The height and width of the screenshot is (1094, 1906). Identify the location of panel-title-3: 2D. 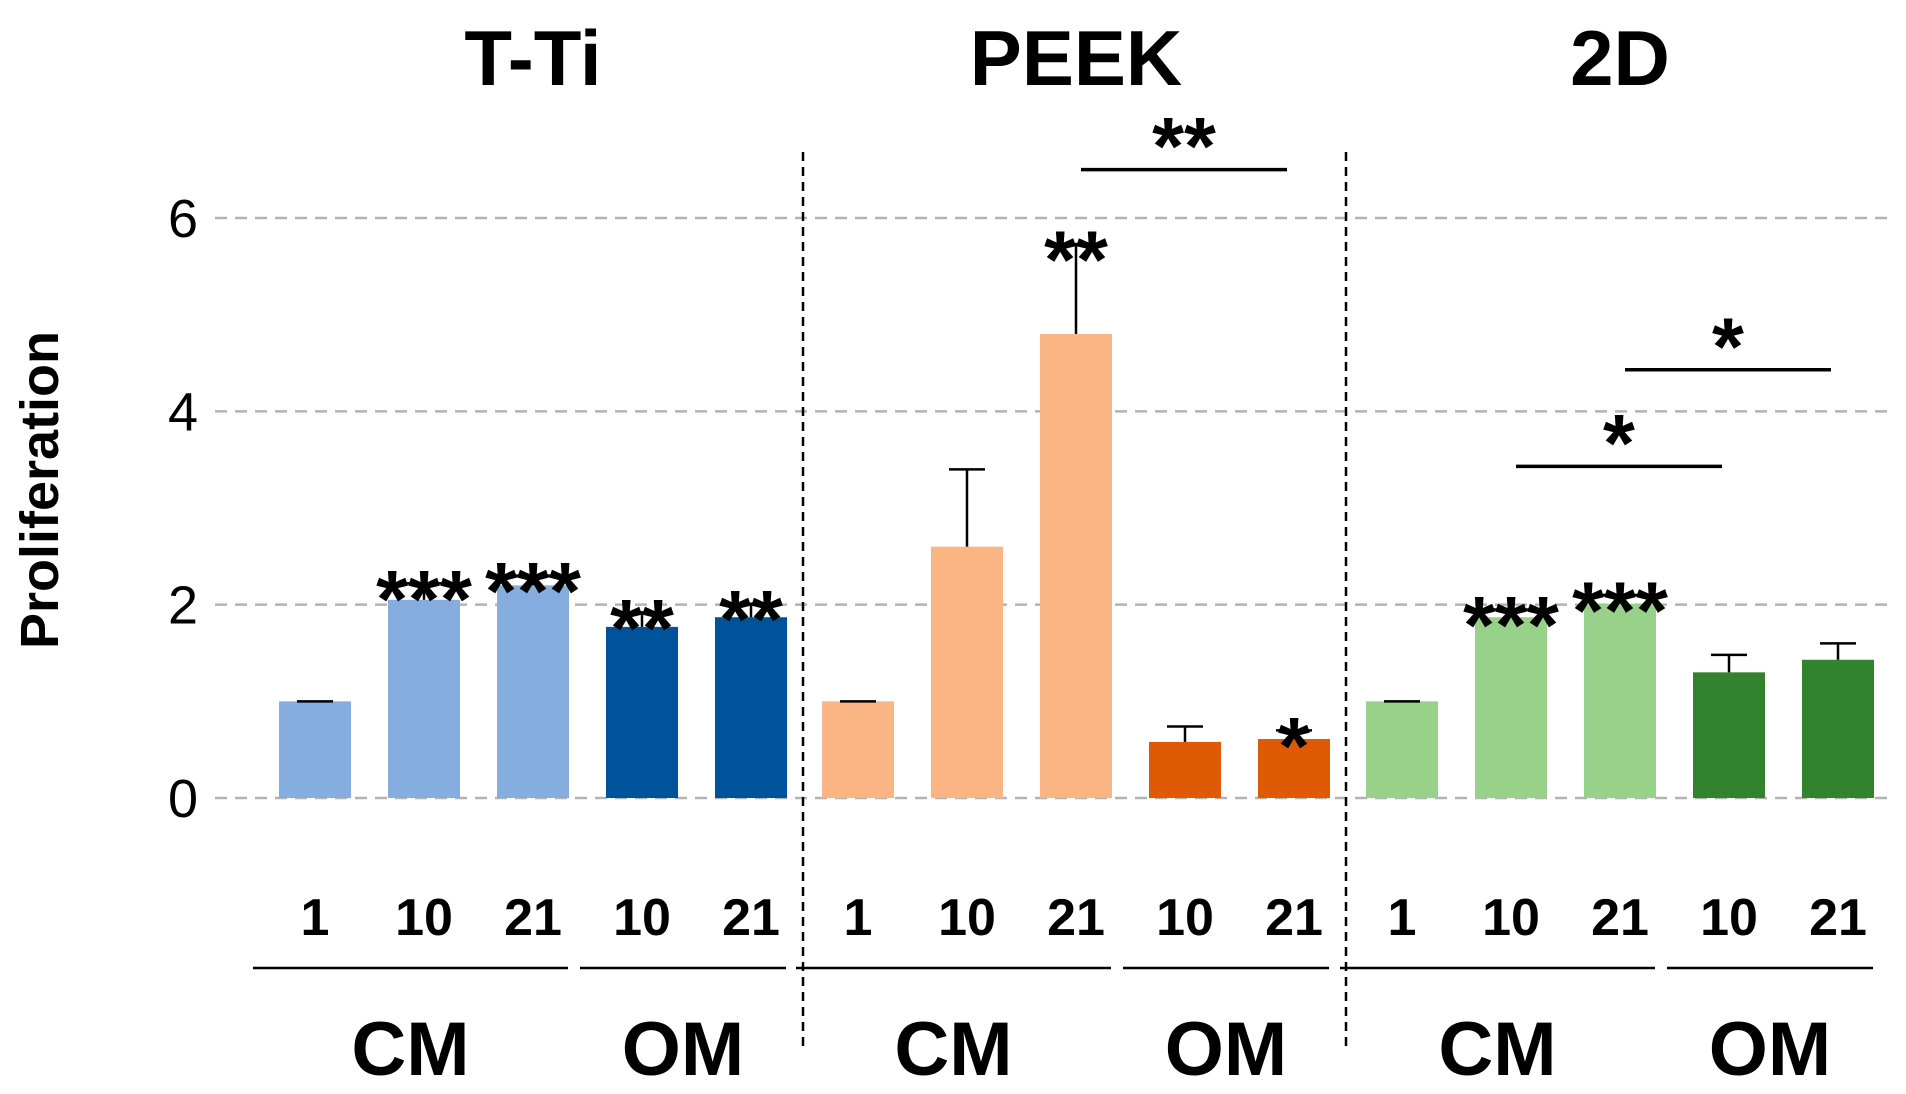
(1620, 58).